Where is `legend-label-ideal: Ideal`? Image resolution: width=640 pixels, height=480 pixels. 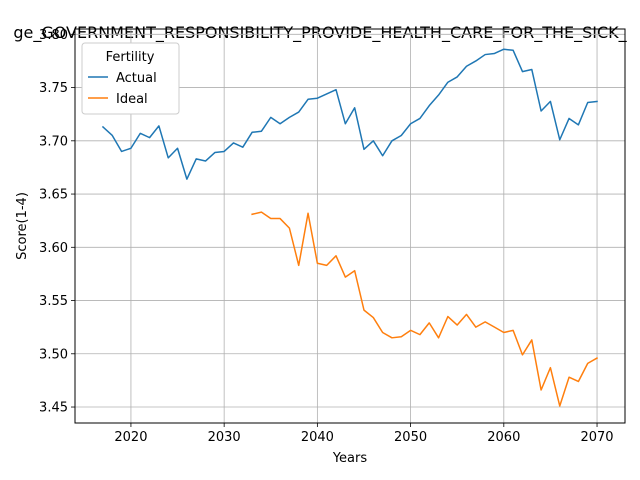
legend-label-ideal: Ideal is located at coordinates (132, 99).